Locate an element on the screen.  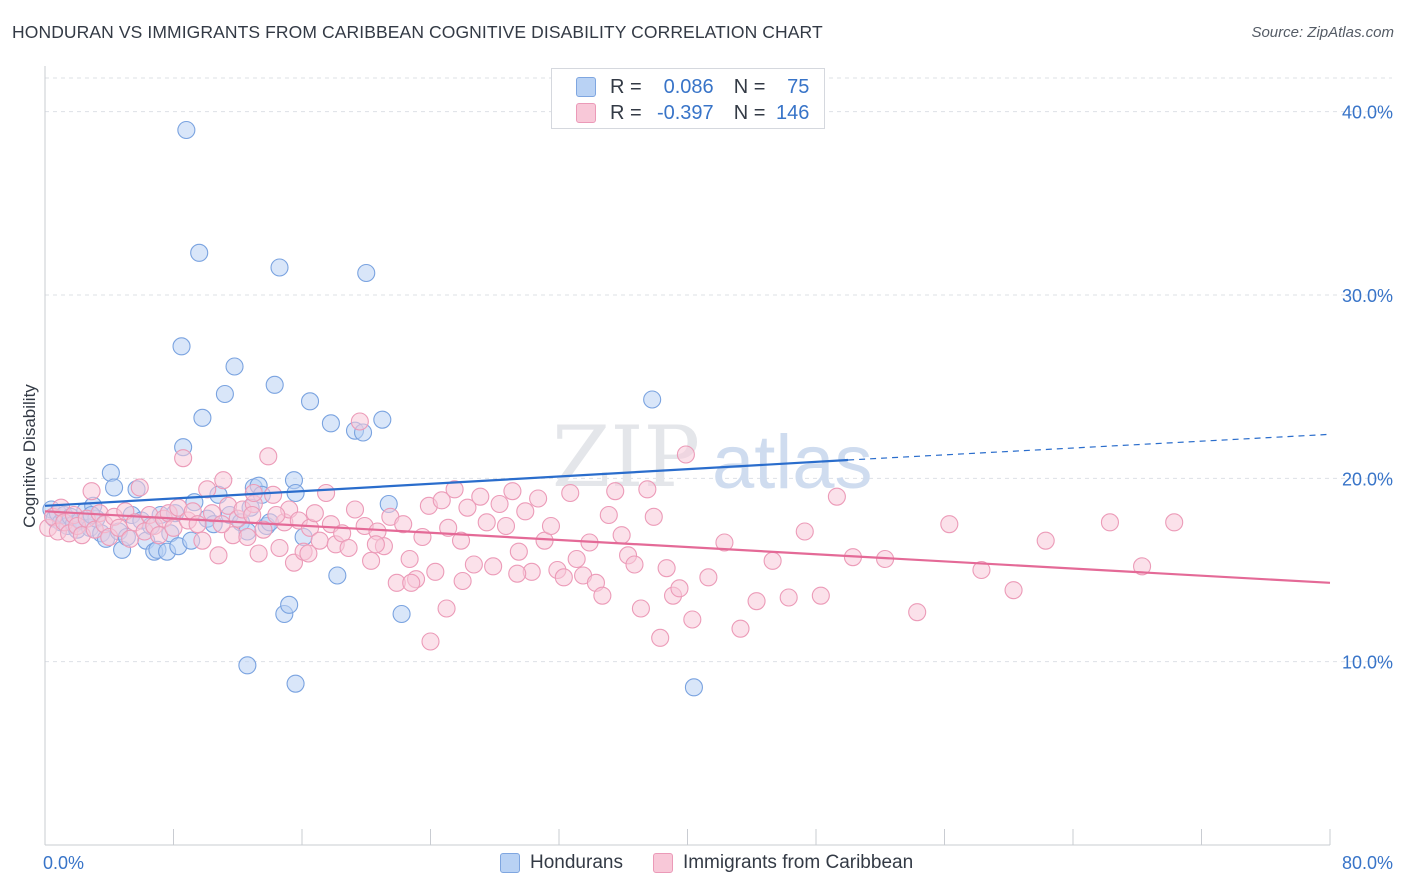
legend-r-value: 0.086 is located at coordinates (688, 86).